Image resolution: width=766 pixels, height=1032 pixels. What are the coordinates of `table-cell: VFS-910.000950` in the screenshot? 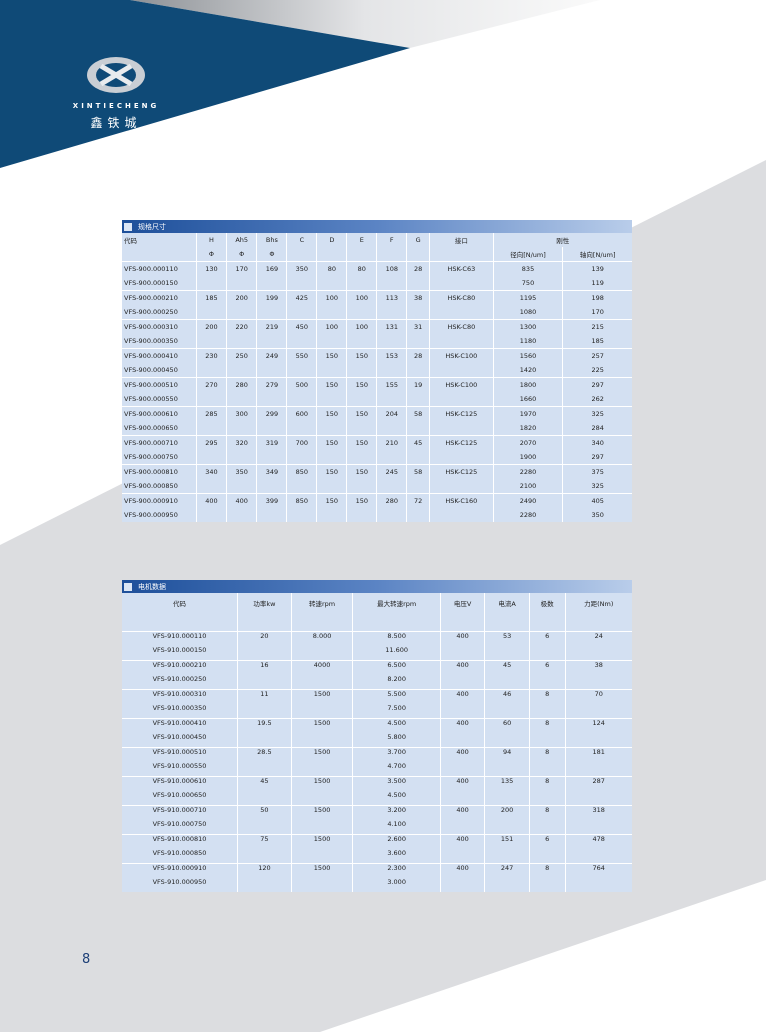 It's located at (179, 882).